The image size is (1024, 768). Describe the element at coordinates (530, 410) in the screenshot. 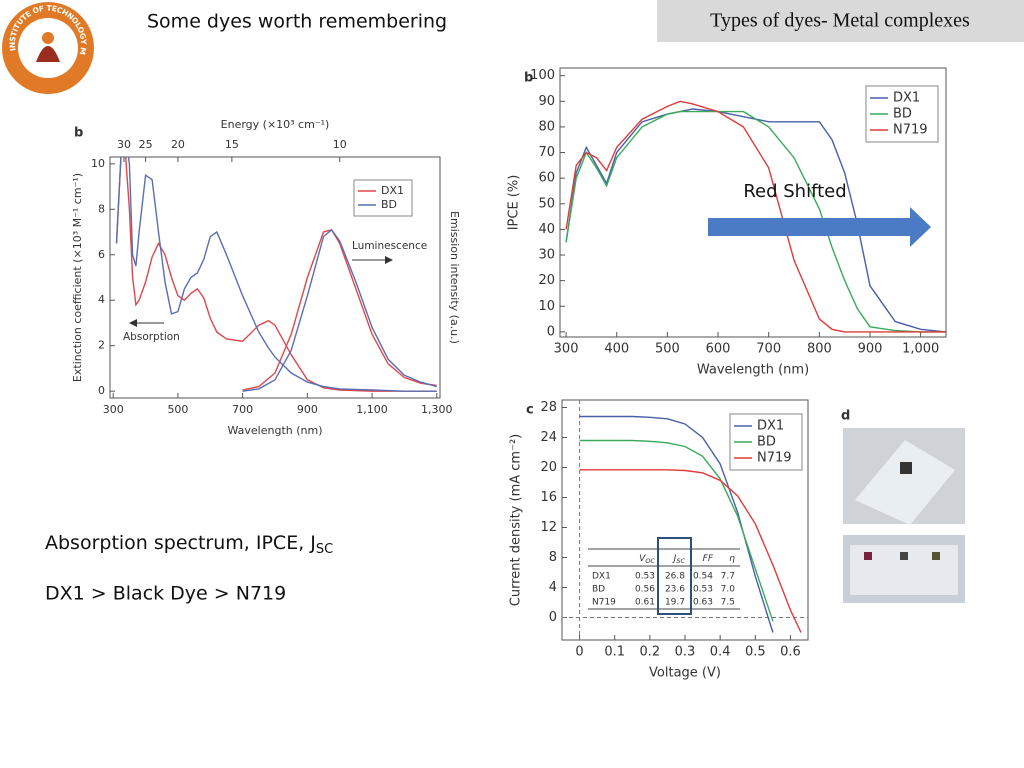

I see `panel-label: c` at that location.